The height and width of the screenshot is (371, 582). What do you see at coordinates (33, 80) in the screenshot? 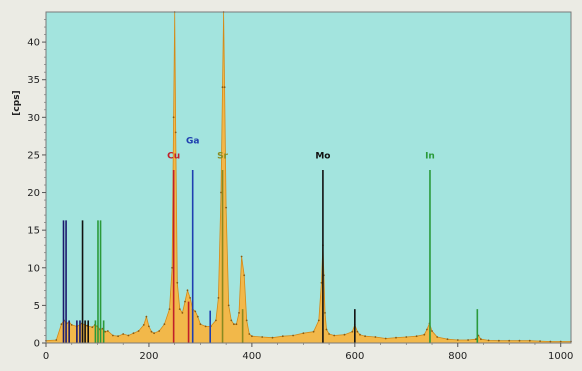
I see `y-tick-label: 35` at bounding box center [33, 80].